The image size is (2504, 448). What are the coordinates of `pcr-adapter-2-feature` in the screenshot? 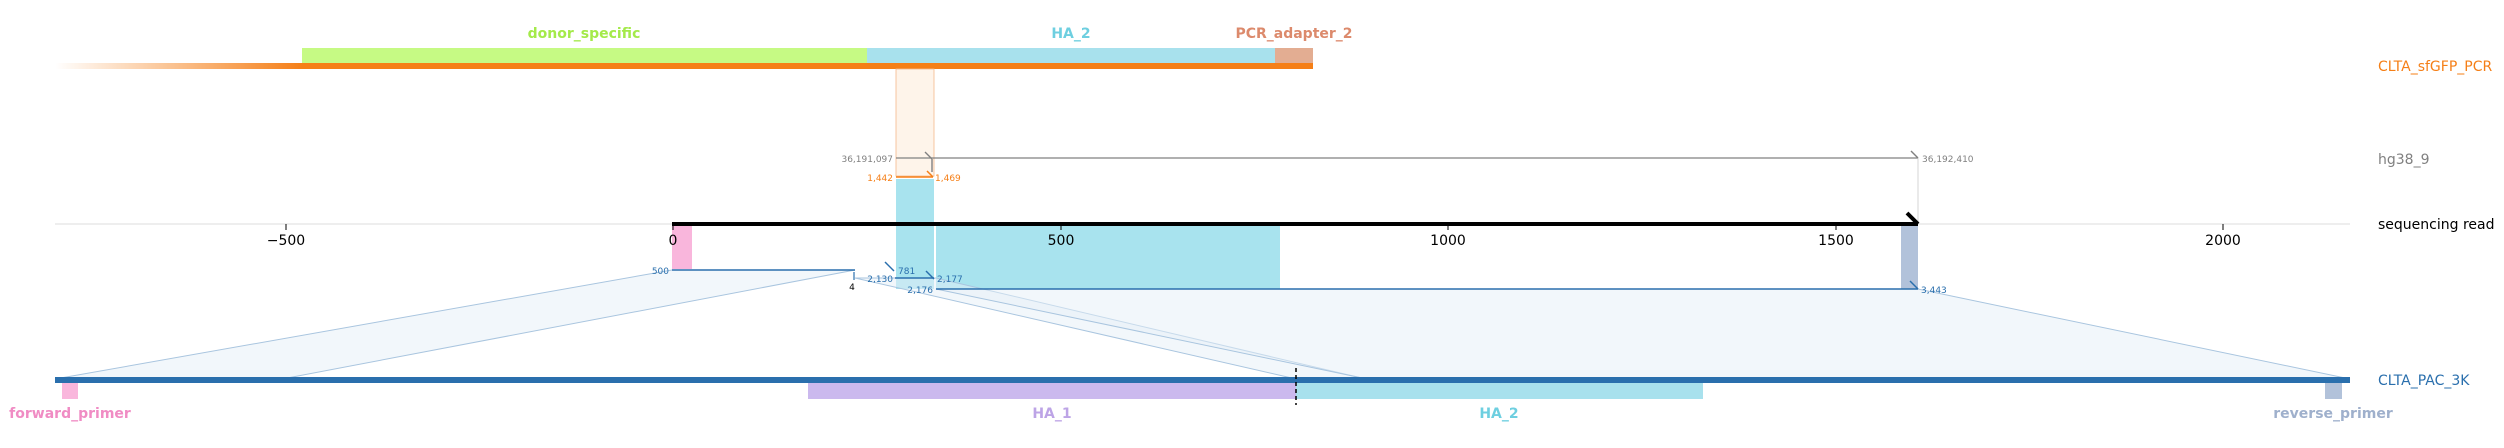 It's located at (1294, 55).